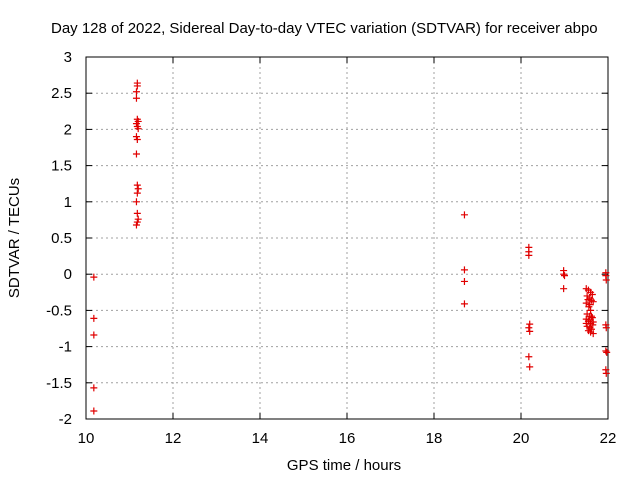 This screenshot has height=480, width=640. Describe the element at coordinates (173, 438) in the screenshot. I see `x-tick-label: 12` at that location.